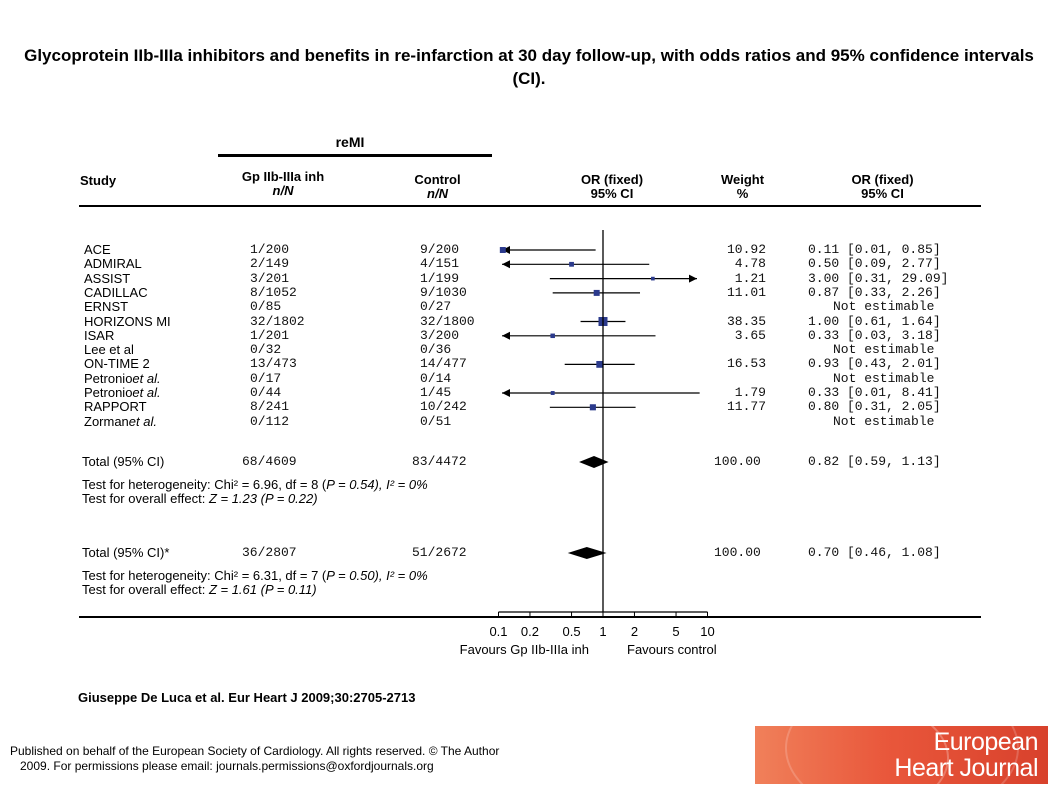  I want to click on control-count: 1/45, so click(436, 392).